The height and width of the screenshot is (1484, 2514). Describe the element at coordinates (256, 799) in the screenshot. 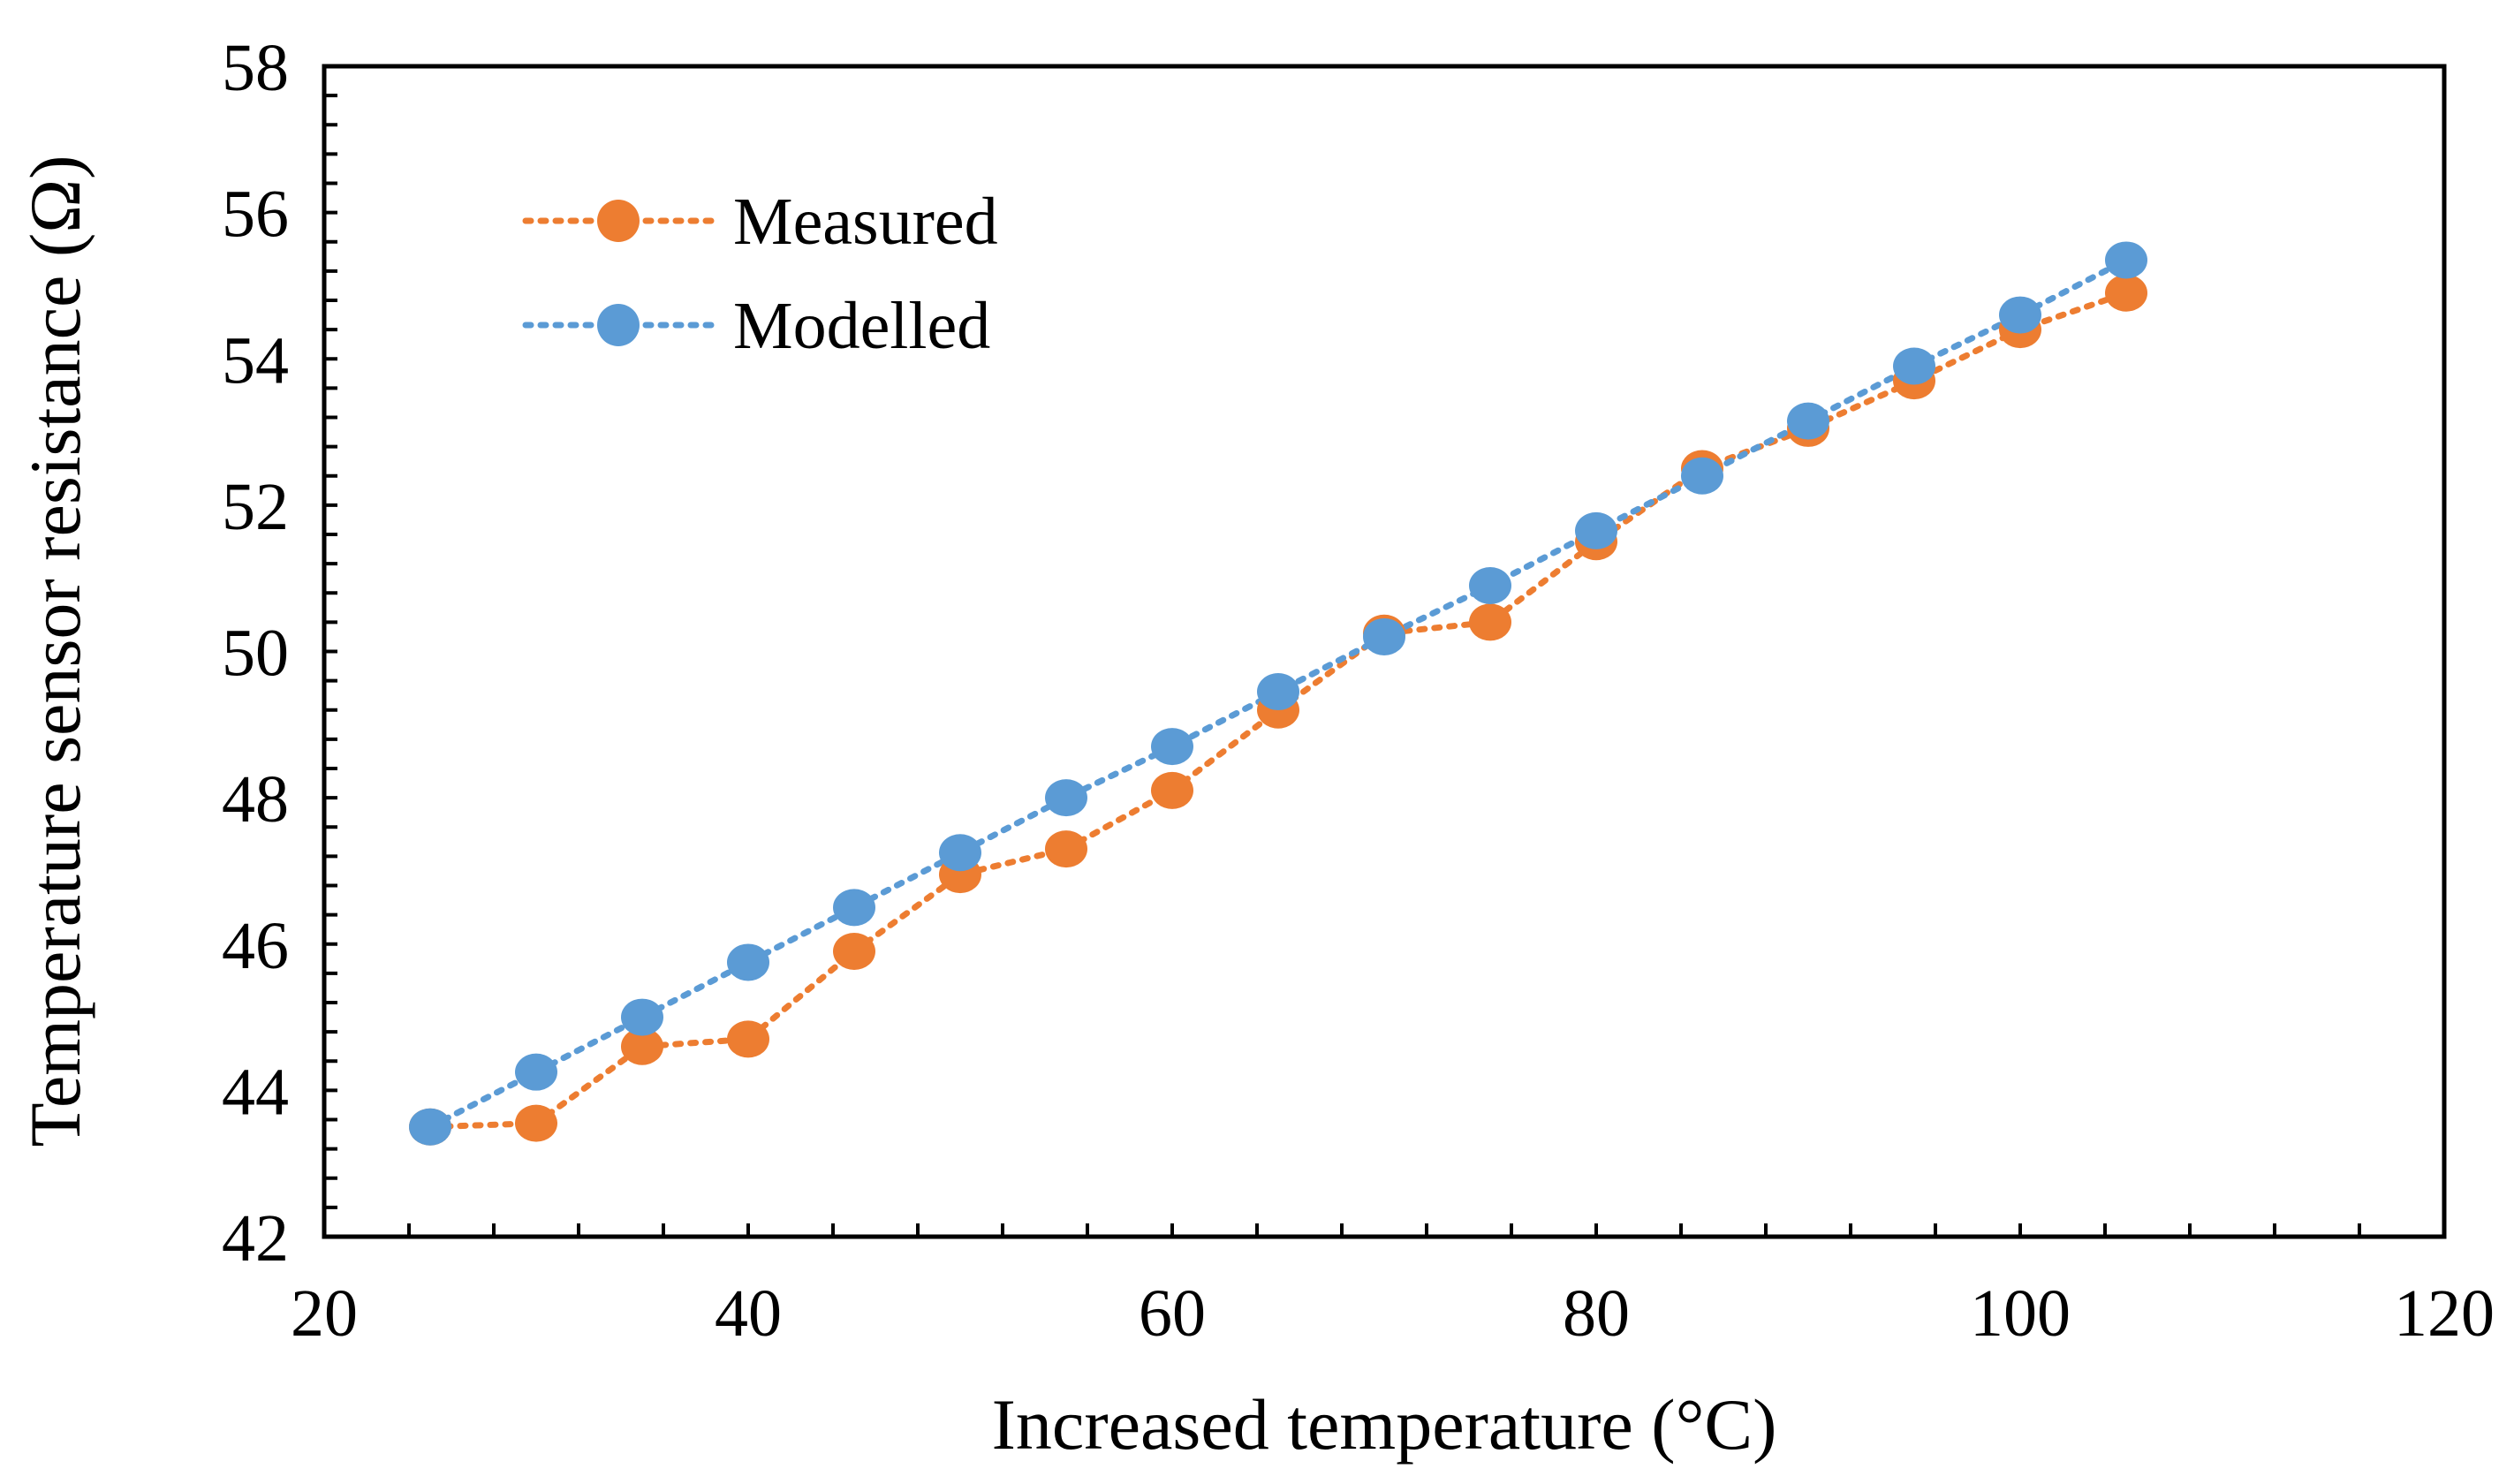

I see `y-tick-label: 48` at that location.